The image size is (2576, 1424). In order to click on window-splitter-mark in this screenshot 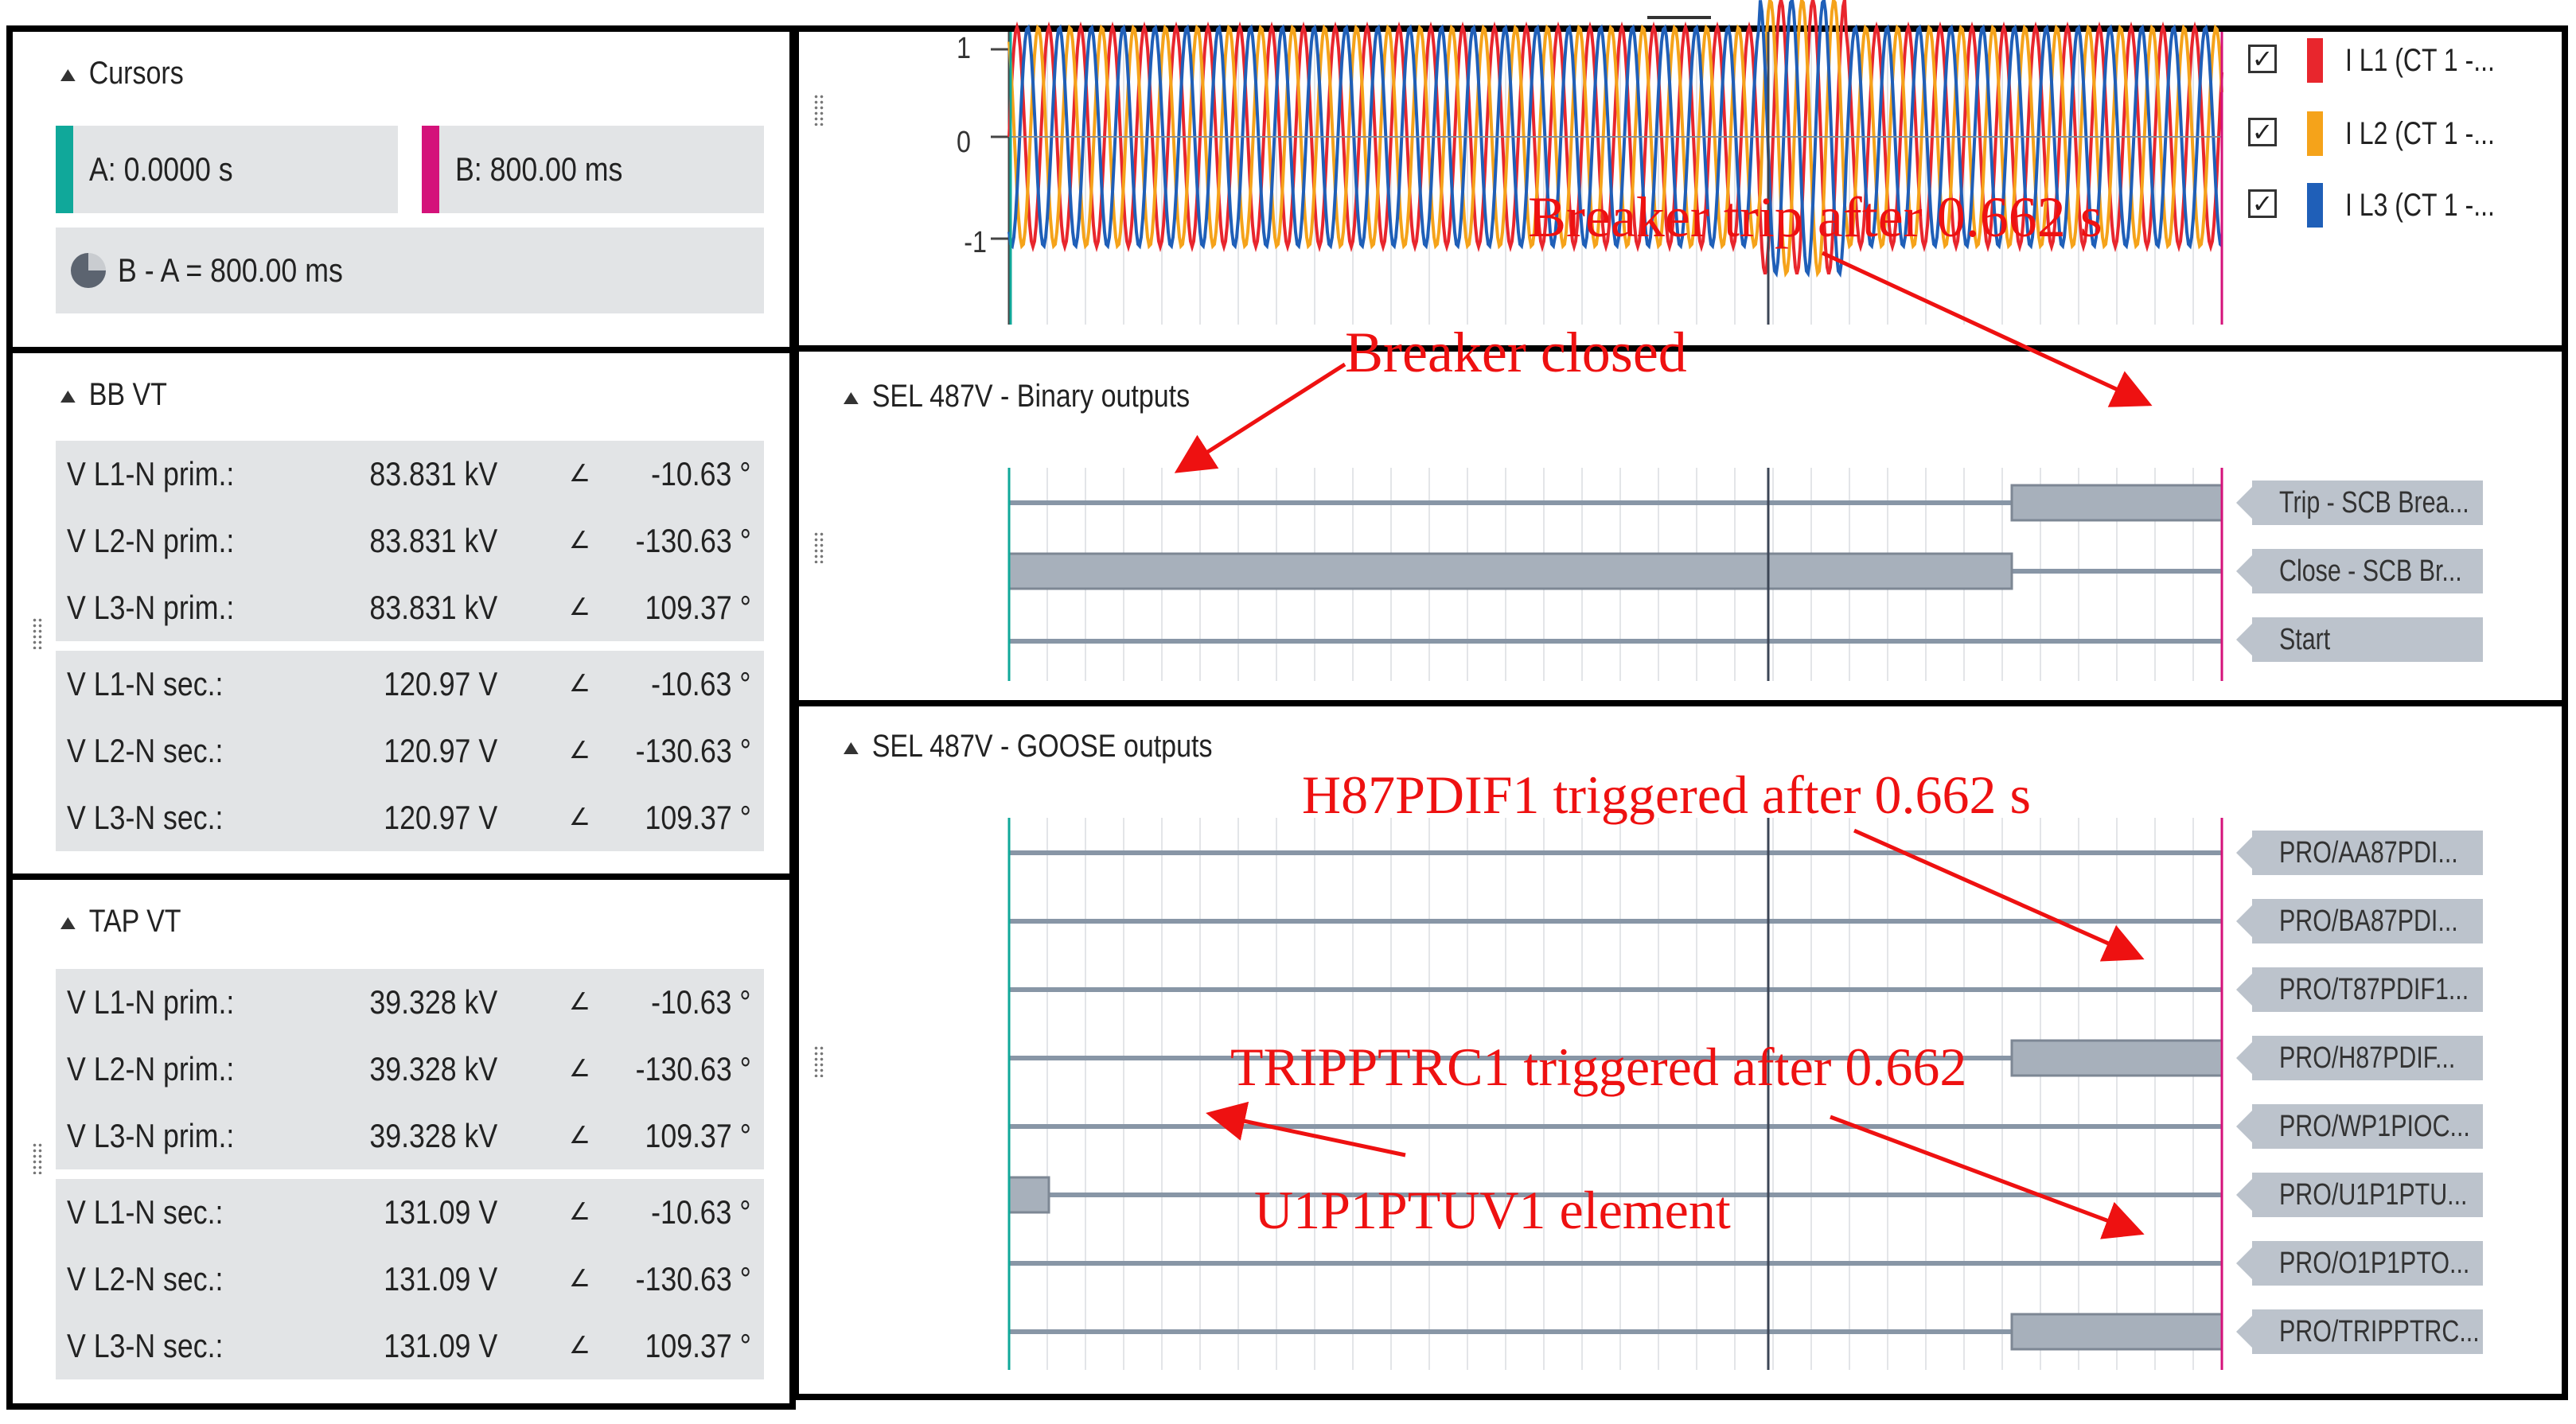, I will do `click(1679, 17)`.